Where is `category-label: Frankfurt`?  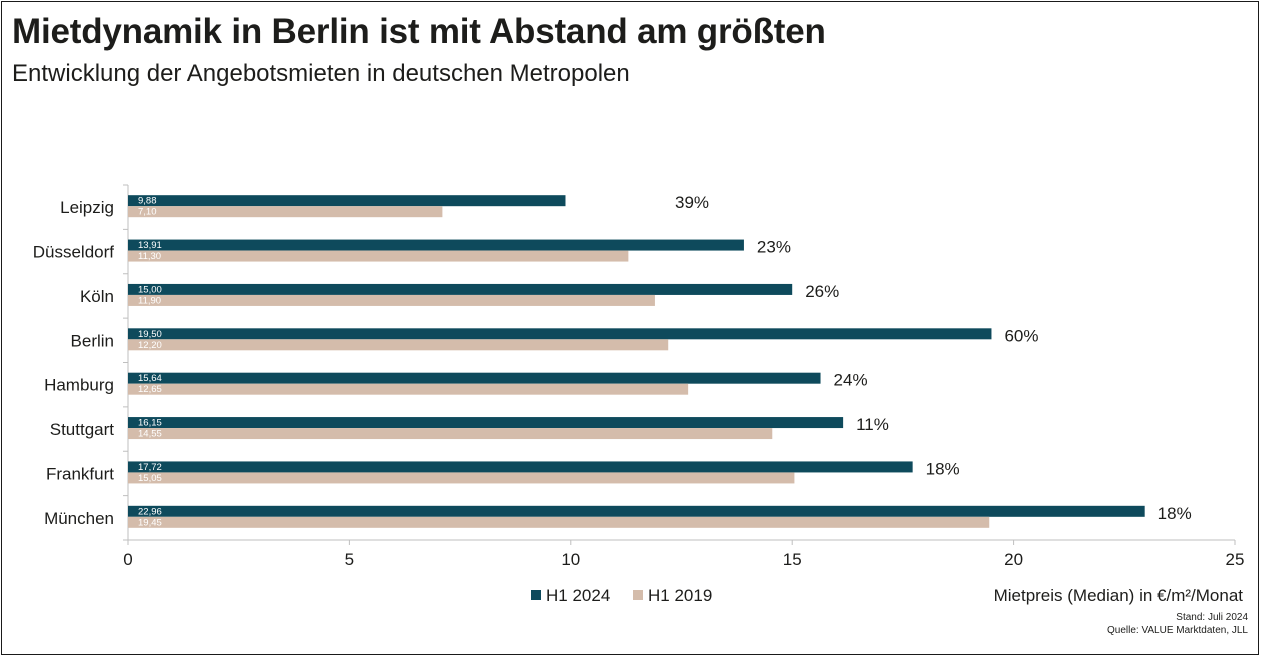
category-label: Frankfurt is located at coordinates (80, 473).